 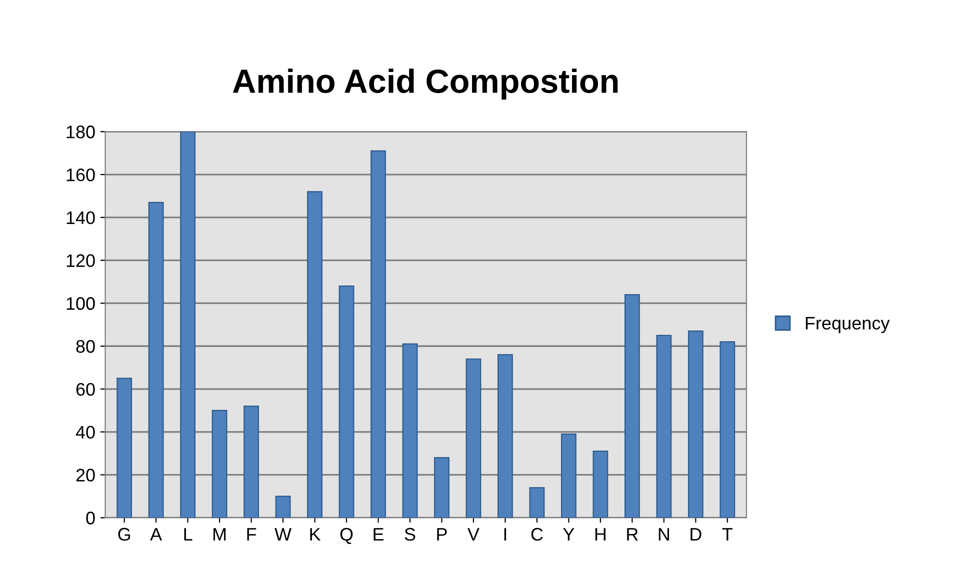 What do you see at coordinates (600, 534) in the screenshot?
I see `x-tick-label: H` at bounding box center [600, 534].